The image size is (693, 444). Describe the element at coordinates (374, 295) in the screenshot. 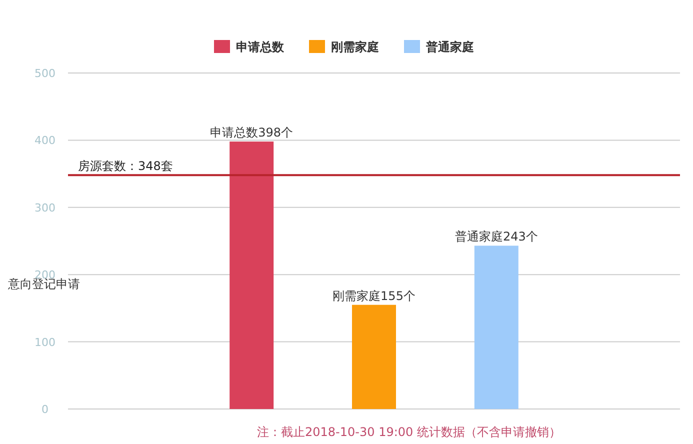

I see `data-label: 刚需家庭155个` at that location.